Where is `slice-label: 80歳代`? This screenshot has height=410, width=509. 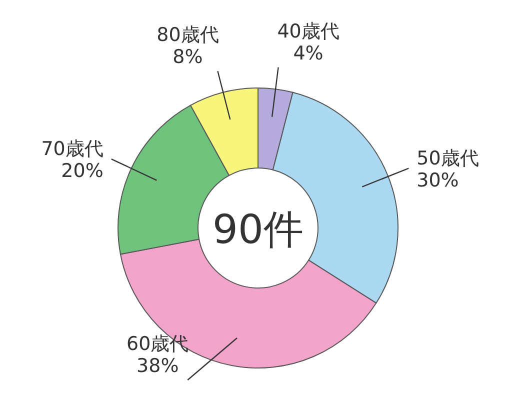
slice-label: 80歳代 is located at coordinates (187, 35).